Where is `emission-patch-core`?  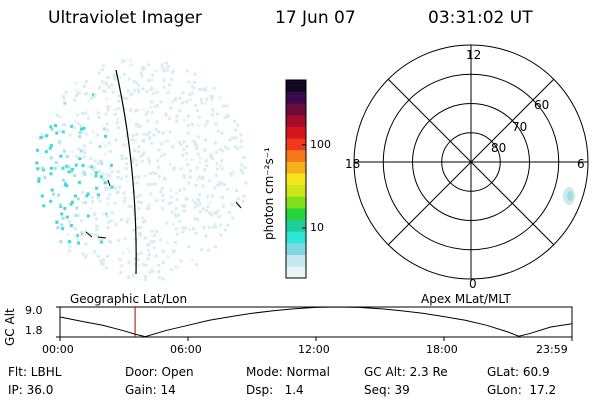
emission-patch-core is located at coordinates (570, 196).